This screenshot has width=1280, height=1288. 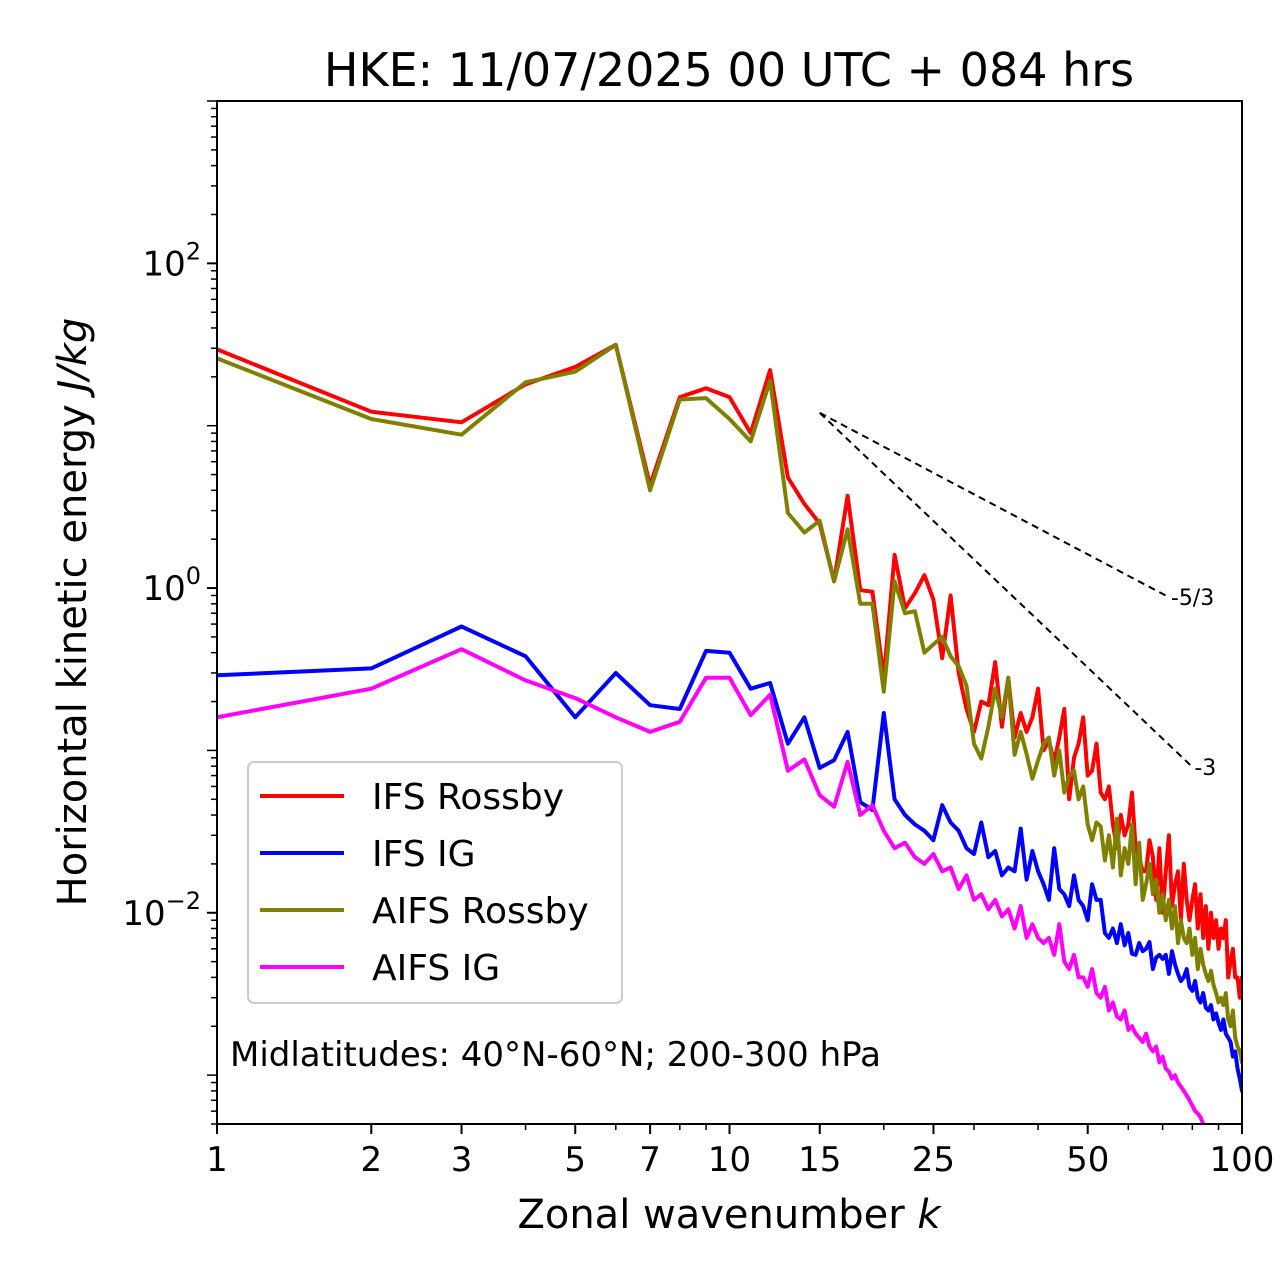 I want to click on x-tick-label: 50, so click(x=1087, y=1160).